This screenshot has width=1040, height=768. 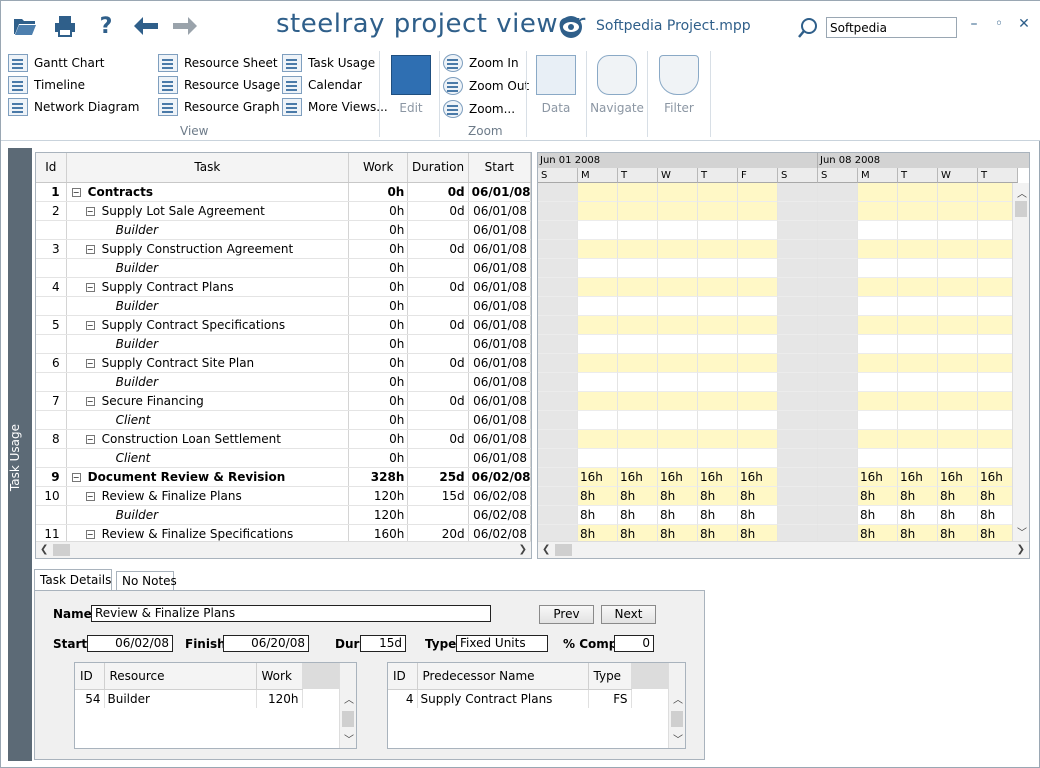 I want to click on task-name-field: Review & Finalize Plans, so click(x=291, y=613).